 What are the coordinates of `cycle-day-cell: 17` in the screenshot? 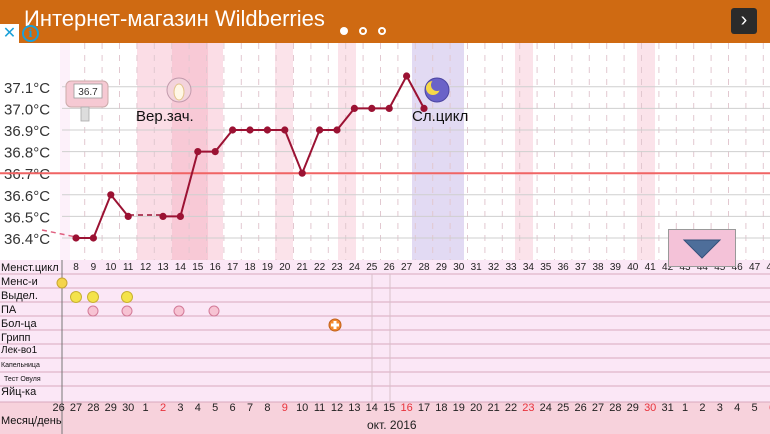 It's located at (233, 267).